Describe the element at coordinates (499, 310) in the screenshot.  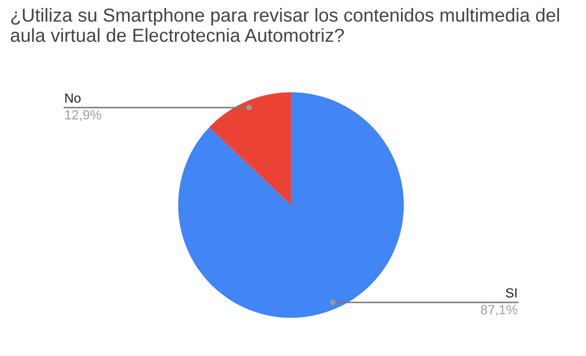
I see `data-label: 87,1%` at that location.